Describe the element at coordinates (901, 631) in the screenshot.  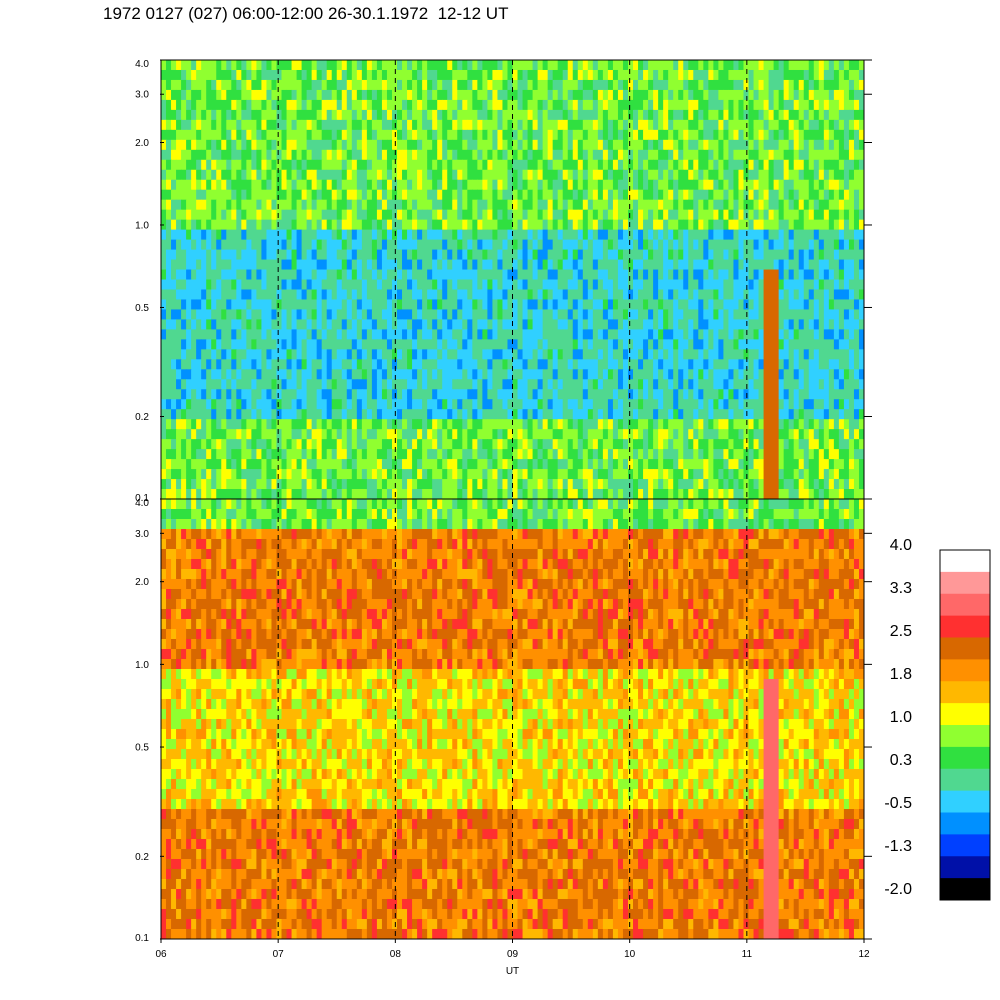
I see `colorbar-tick-label: 2.5` at that location.